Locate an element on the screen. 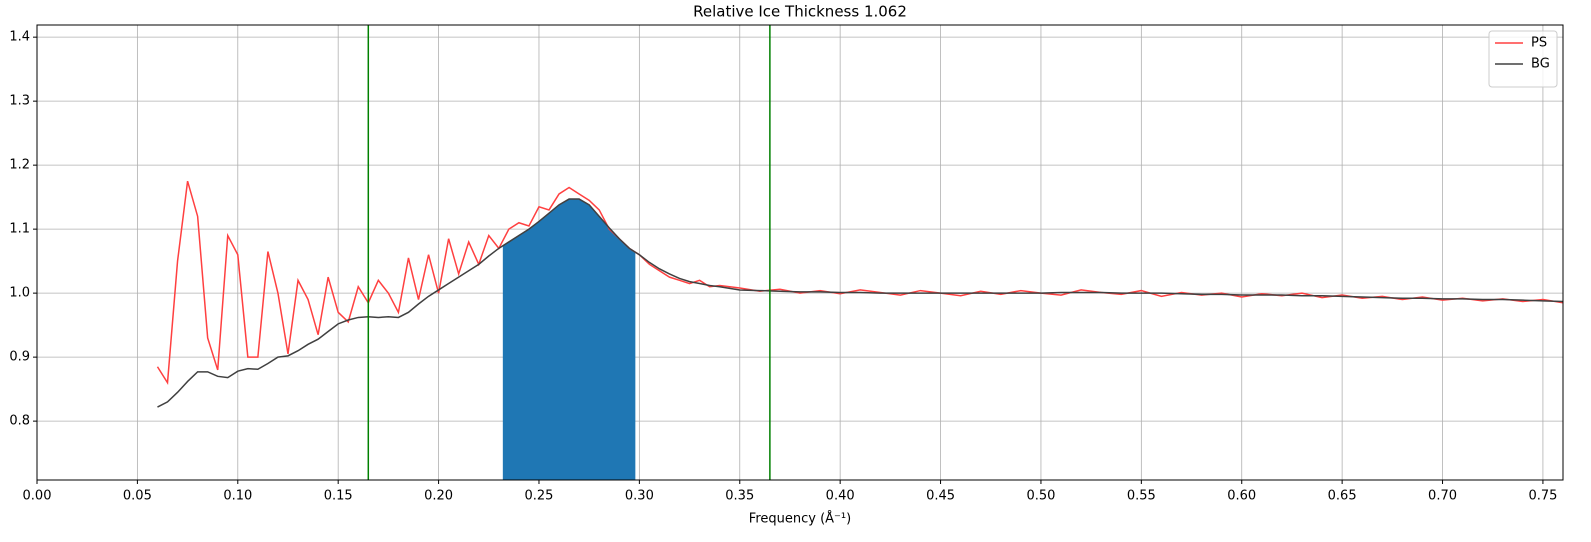 This screenshot has width=1591, height=542. y-tick-label: 1.4 is located at coordinates (19, 37).